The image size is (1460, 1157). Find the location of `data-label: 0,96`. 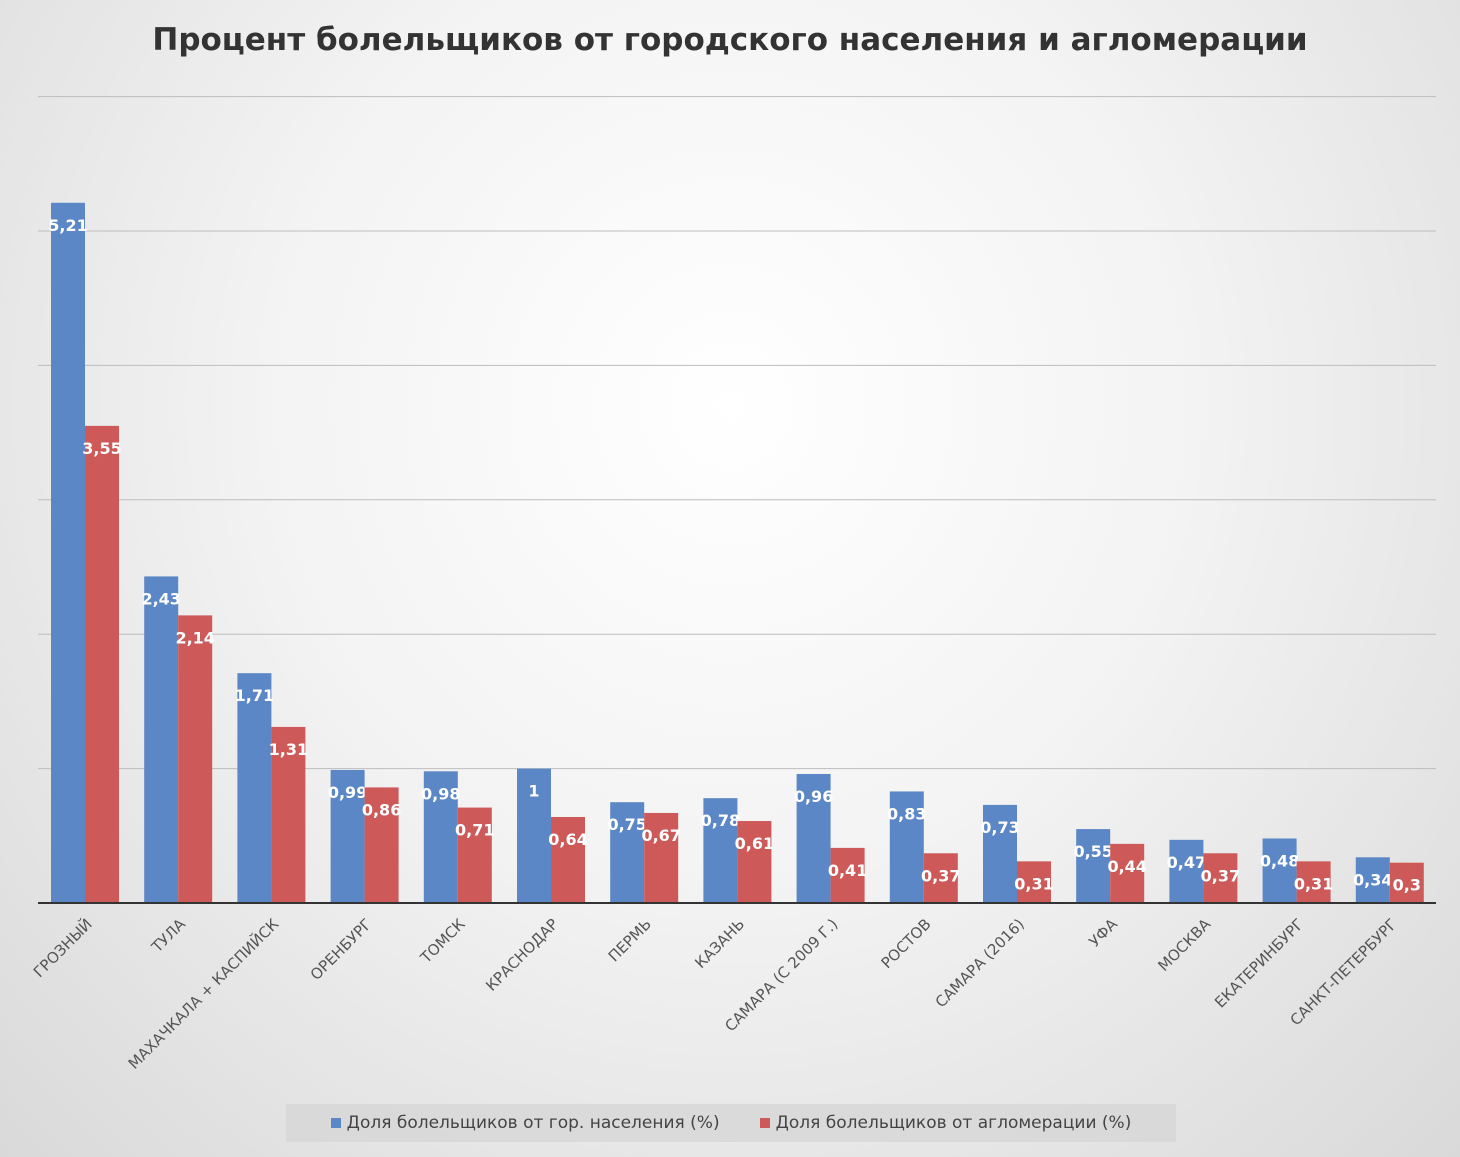

data-label: 0,96 is located at coordinates (813, 796).